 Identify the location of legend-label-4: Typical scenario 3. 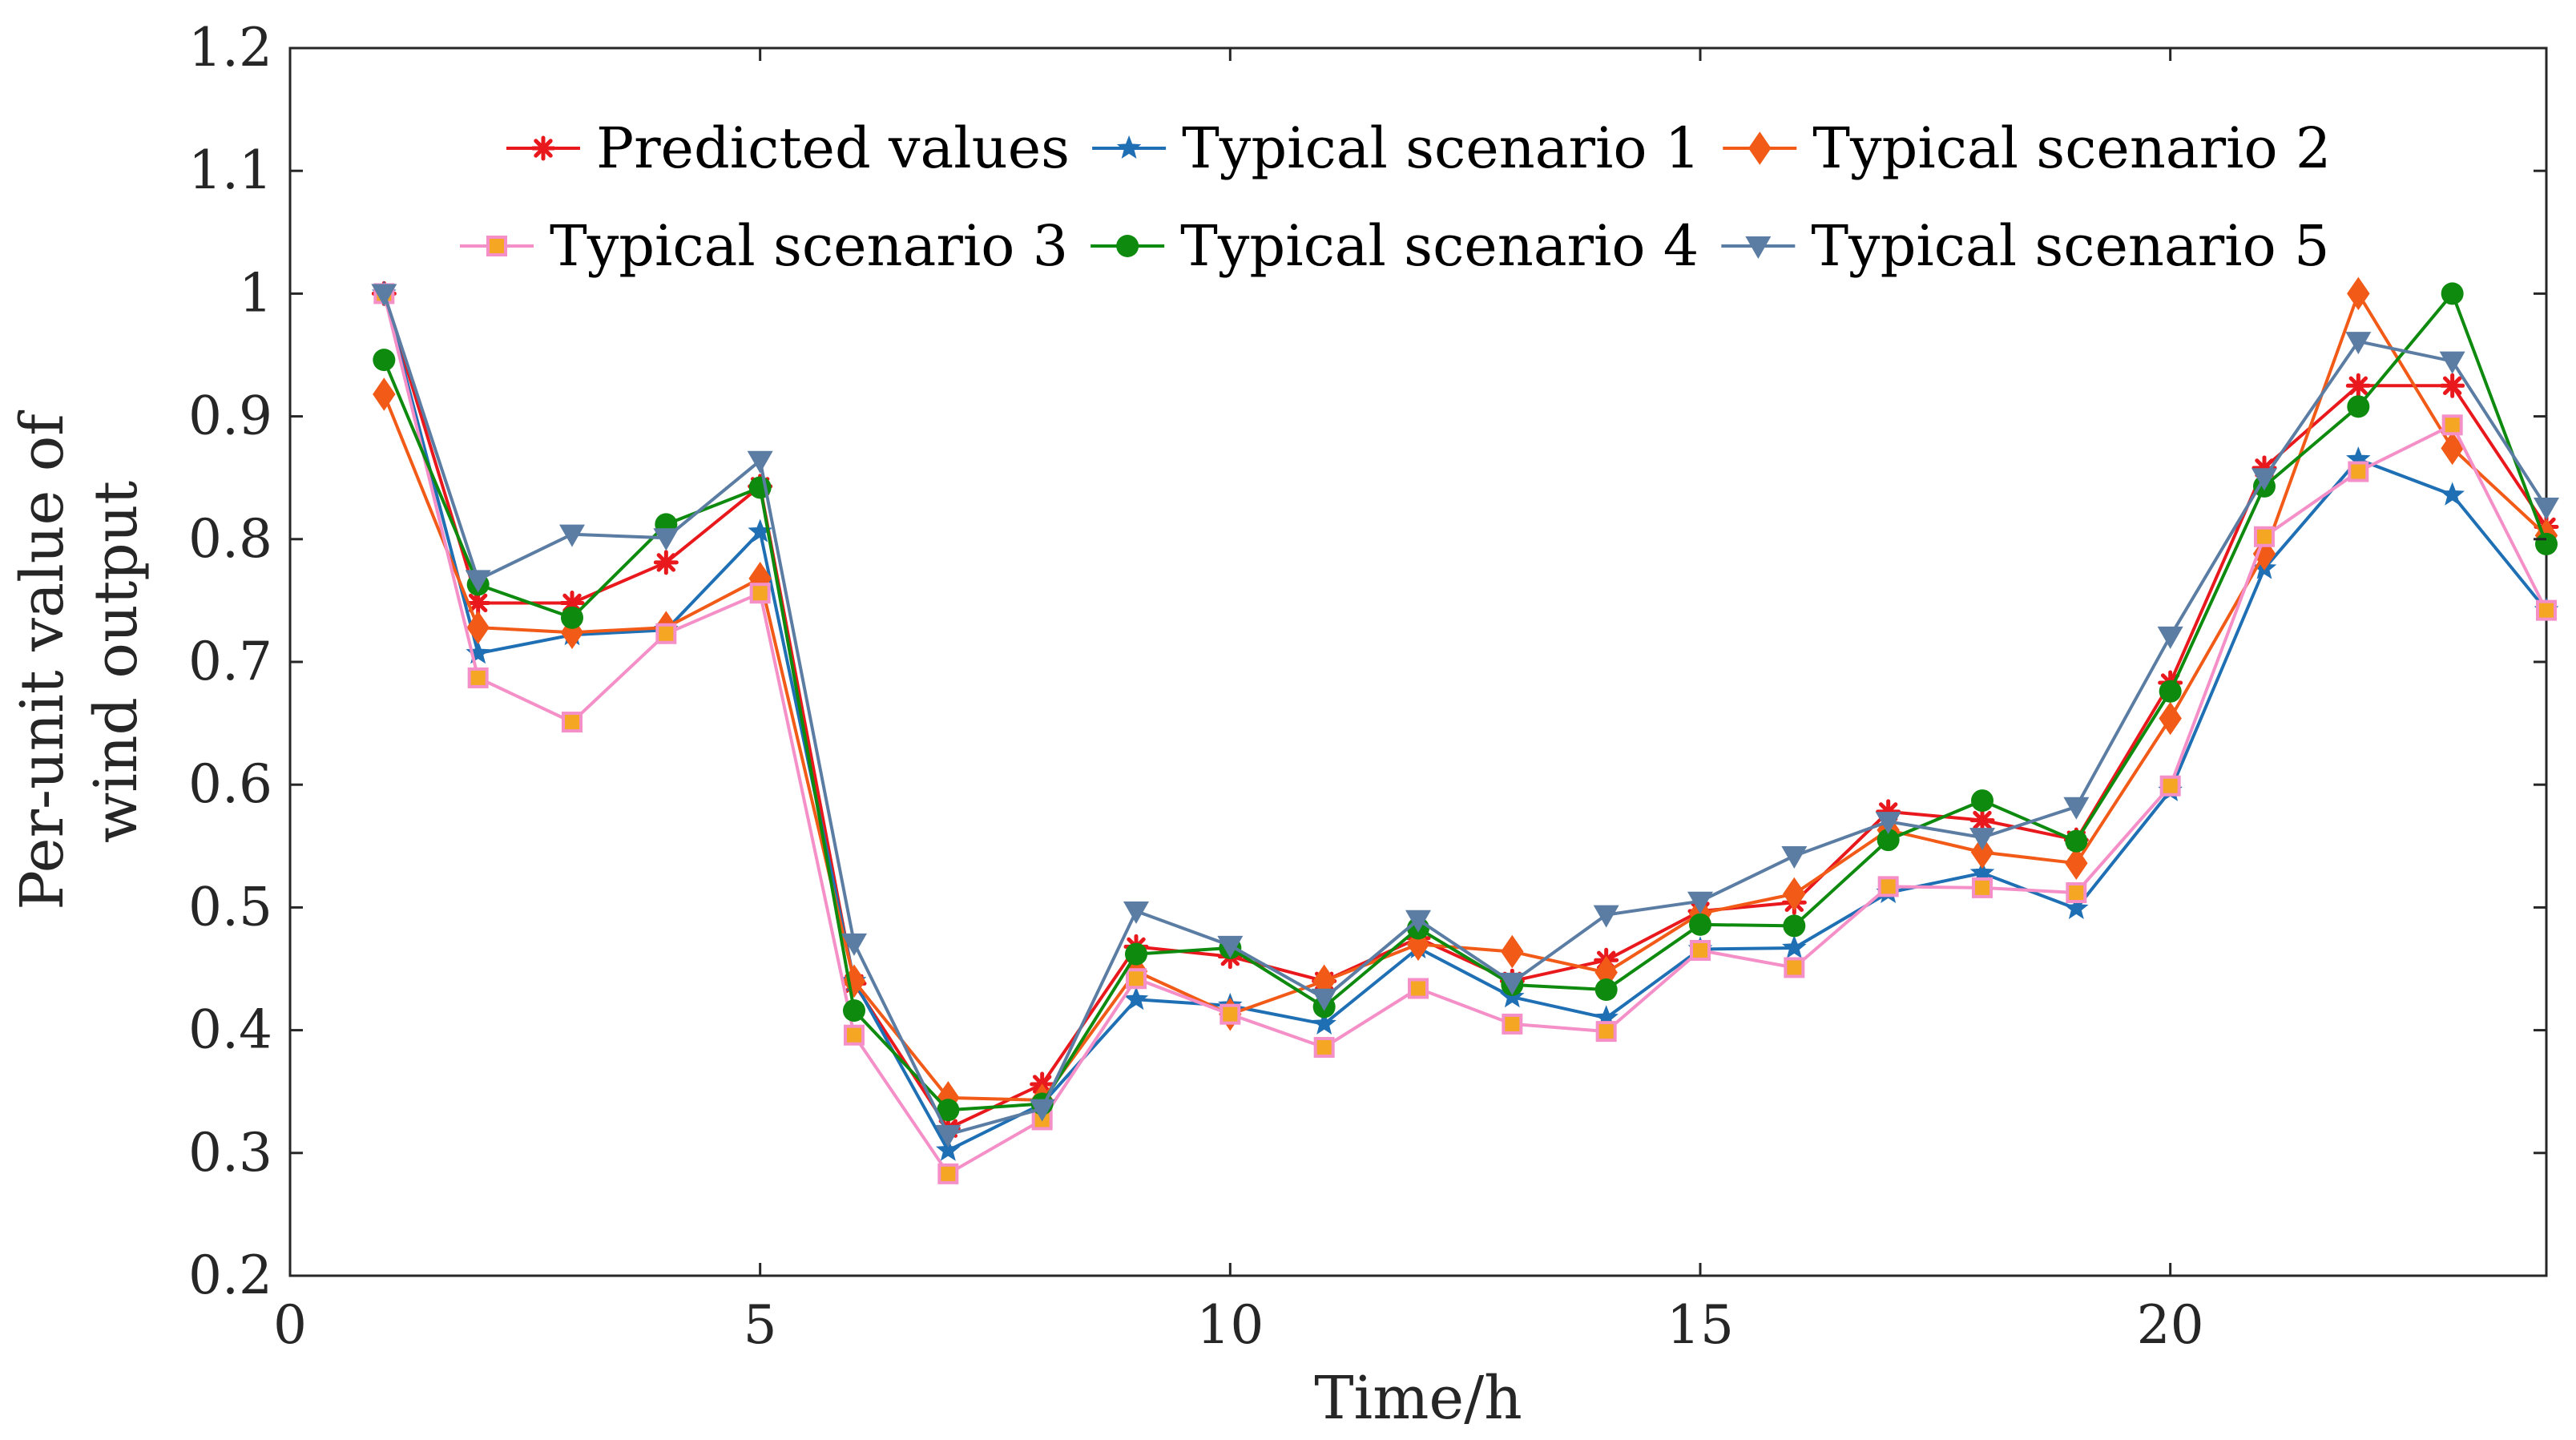
(809, 246).